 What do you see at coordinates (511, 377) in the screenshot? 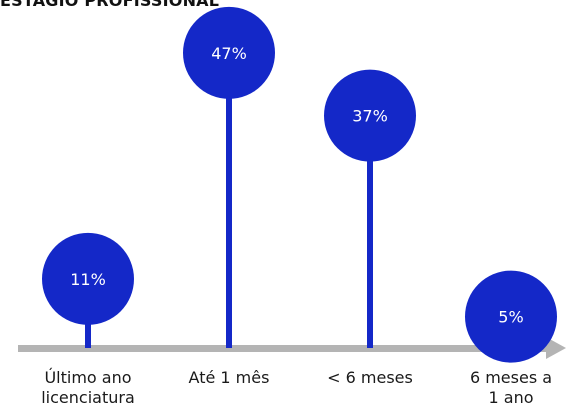
I see `category-label-line: 6 meses a` at bounding box center [511, 377].